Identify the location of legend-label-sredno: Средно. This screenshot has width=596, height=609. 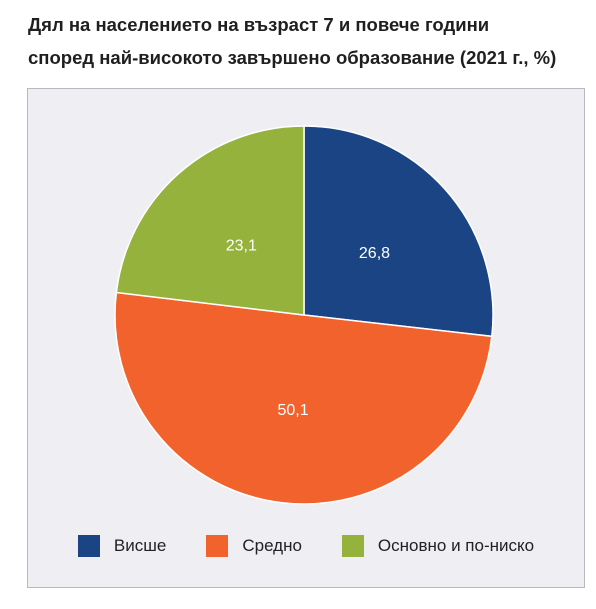
(272, 545).